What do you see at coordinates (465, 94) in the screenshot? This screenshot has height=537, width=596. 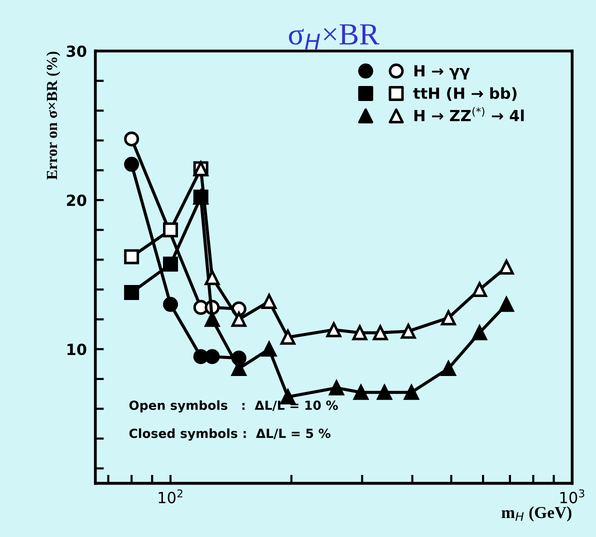 I see `legend-label: ttH (H → bb)` at bounding box center [465, 94].